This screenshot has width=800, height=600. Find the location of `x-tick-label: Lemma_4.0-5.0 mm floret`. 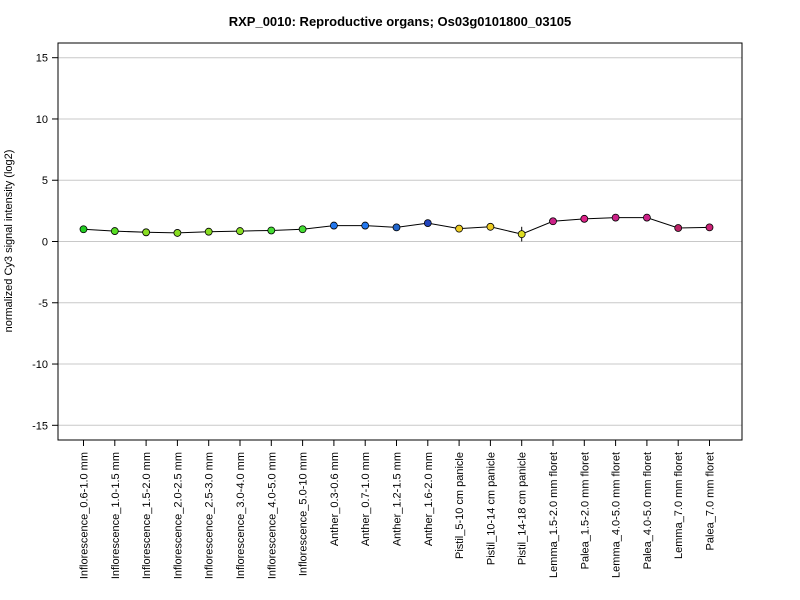

x-tick-label: Lemma_4.0-5.0 mm floret is located at coordinates (617, 515).